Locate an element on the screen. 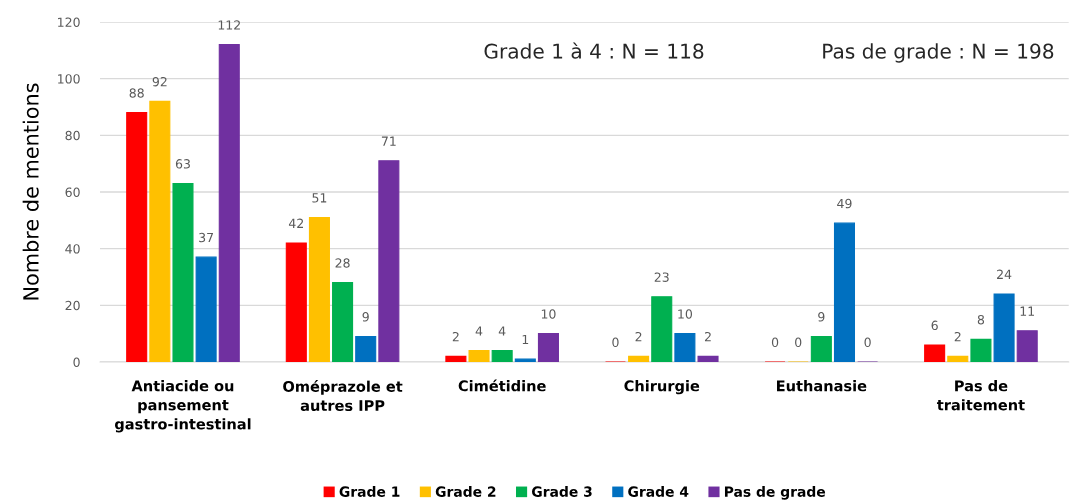 This screenshot has height=504, width=1073. data-label: 37 is located at coordinates (206, 237).